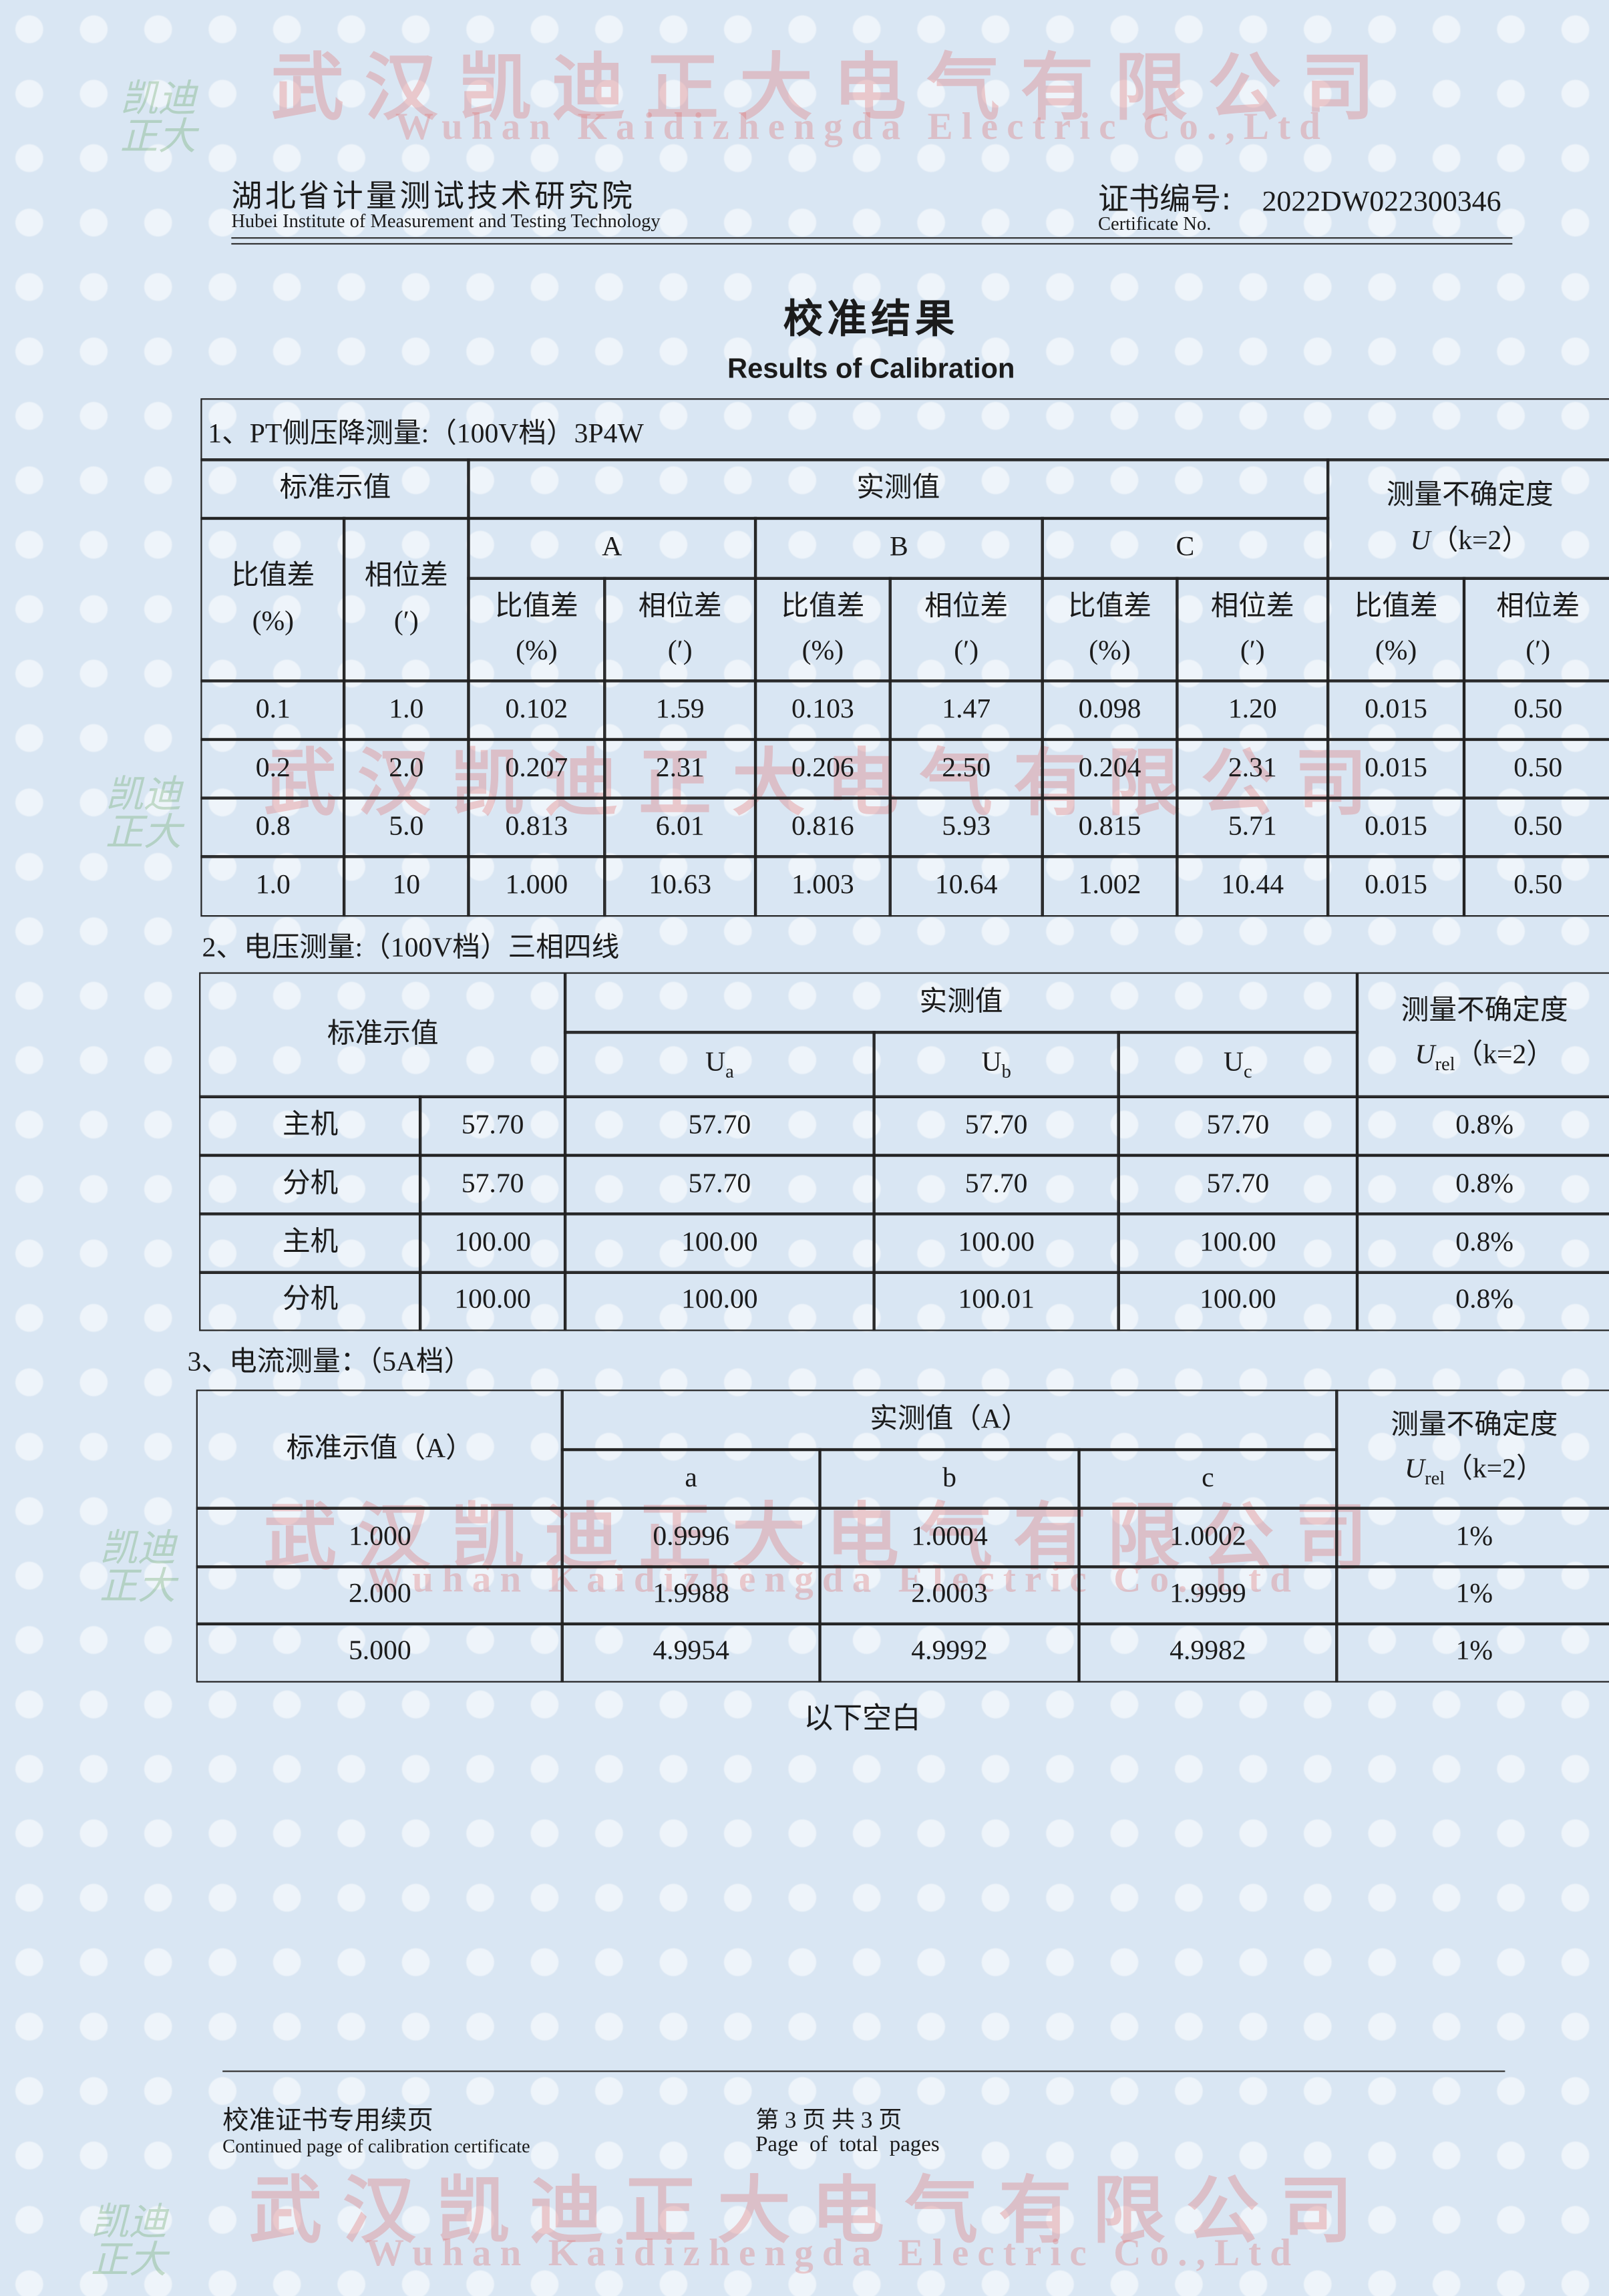  I want to click on cell-text: 5.71, so click(1252, 826).